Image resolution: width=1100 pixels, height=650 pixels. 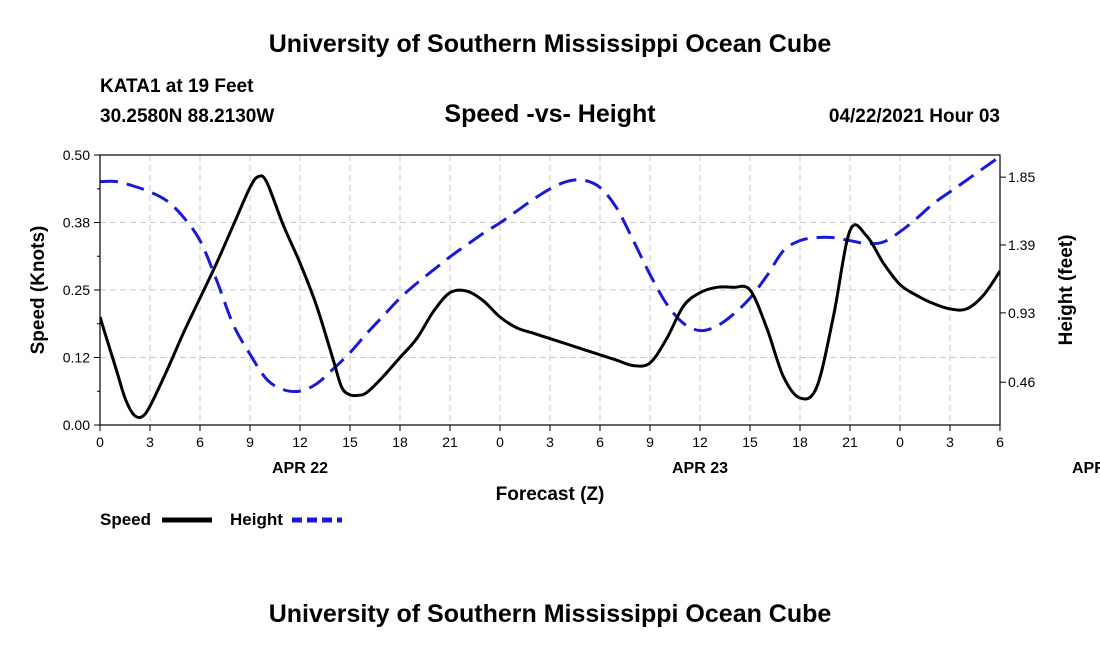 What do you see at coordinates (177, 86) in the screenshot?
I see `station-label: KATA1 at 19 Feet` at bounding box center [177, 86].